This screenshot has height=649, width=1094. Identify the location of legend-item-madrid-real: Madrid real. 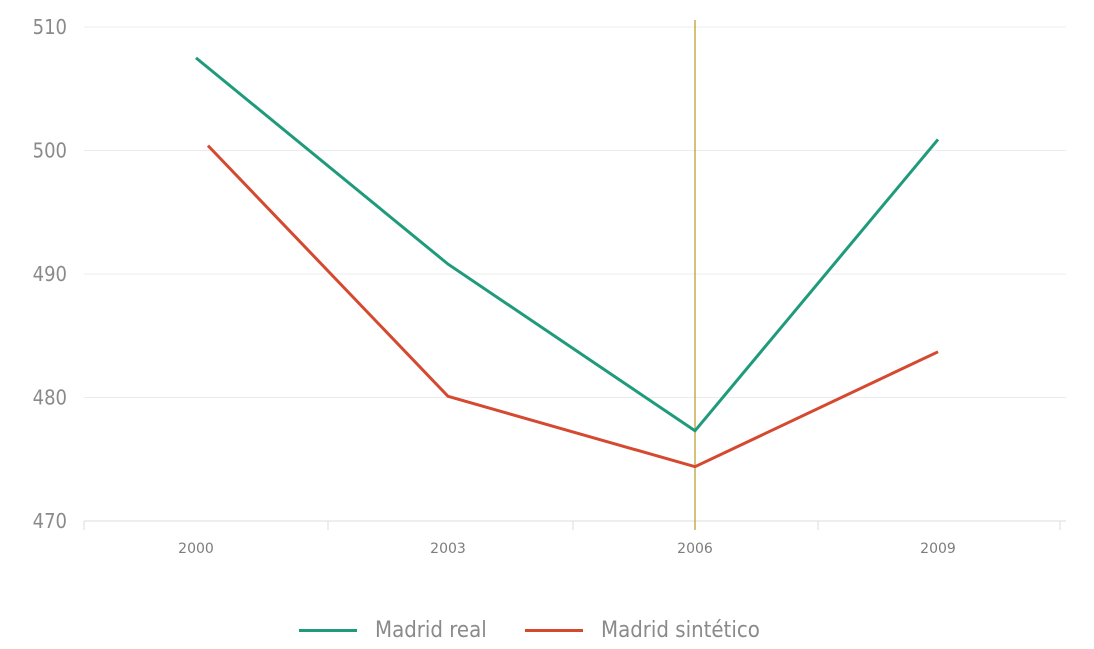
(393, 630).